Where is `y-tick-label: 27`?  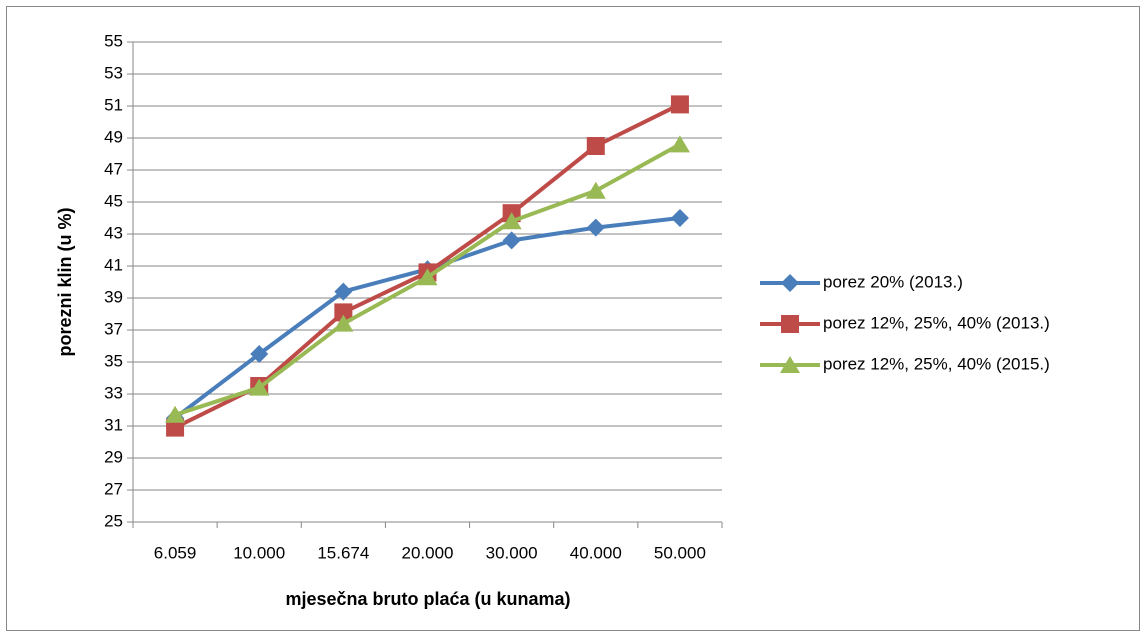 y-tick-label: 27 is located at coordinates (113, 488).